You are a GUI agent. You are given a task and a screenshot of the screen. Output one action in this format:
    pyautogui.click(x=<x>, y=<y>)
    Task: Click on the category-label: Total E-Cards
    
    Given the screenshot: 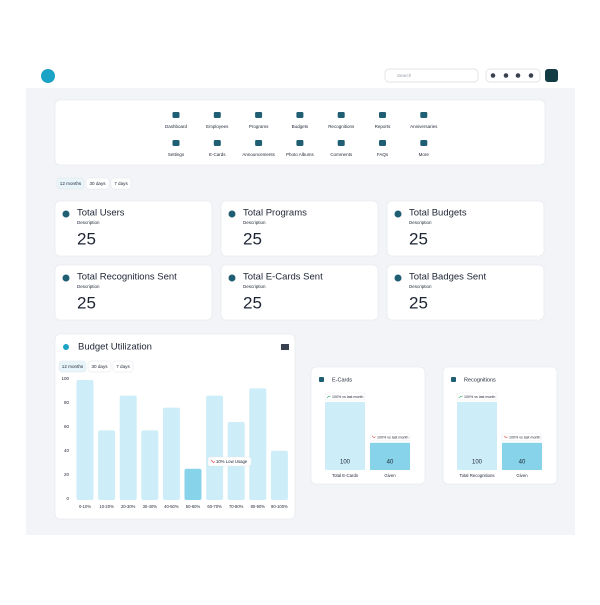 What is the action you would take?
    pyautogui.click(x=345, y=475)
    